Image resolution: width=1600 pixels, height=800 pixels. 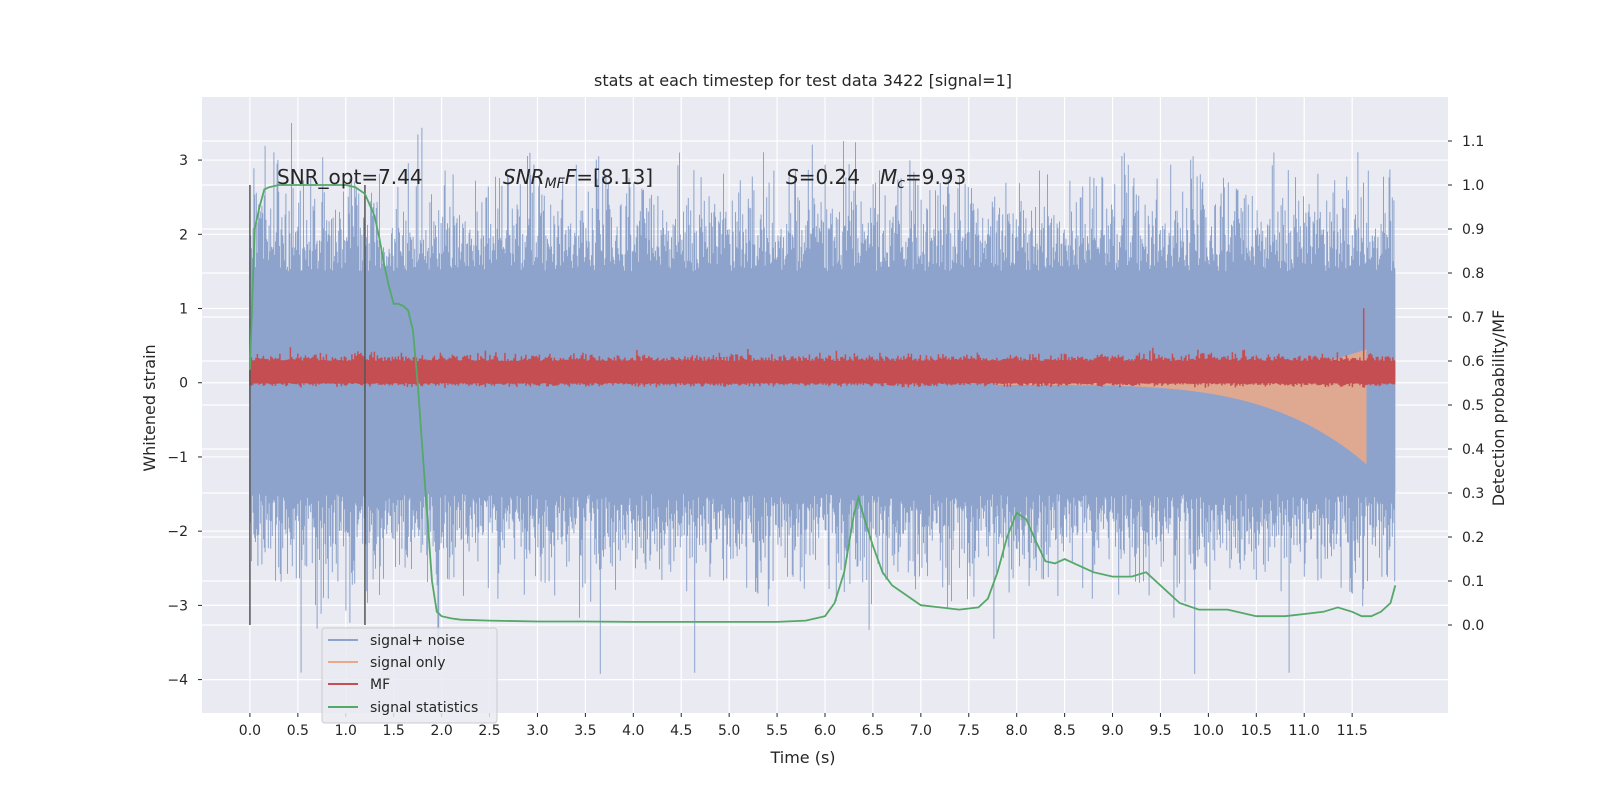 What do you see at coordinates (555, 184) in the screenshot?
I see `annotation-snr-mf-sub: MF` at bounding box center [555, 184].